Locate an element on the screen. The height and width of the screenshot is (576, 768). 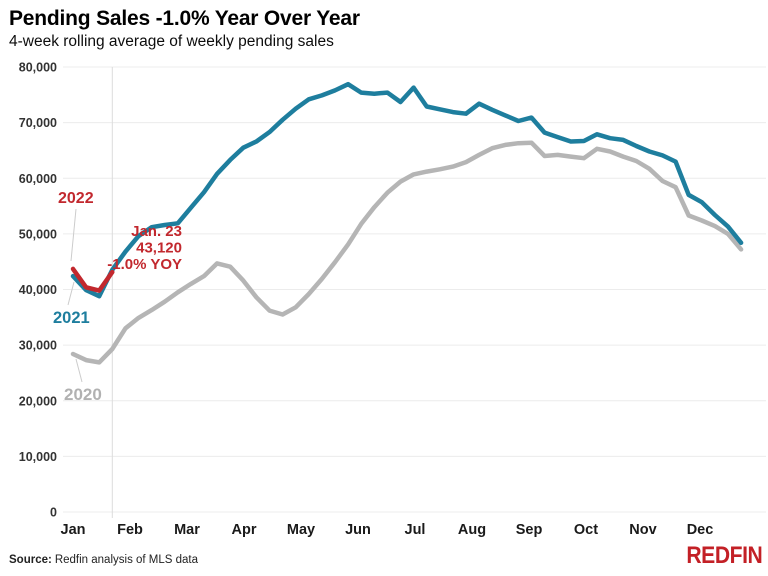
y-axis-label: 40,000 is located at coordinates (38, 290).